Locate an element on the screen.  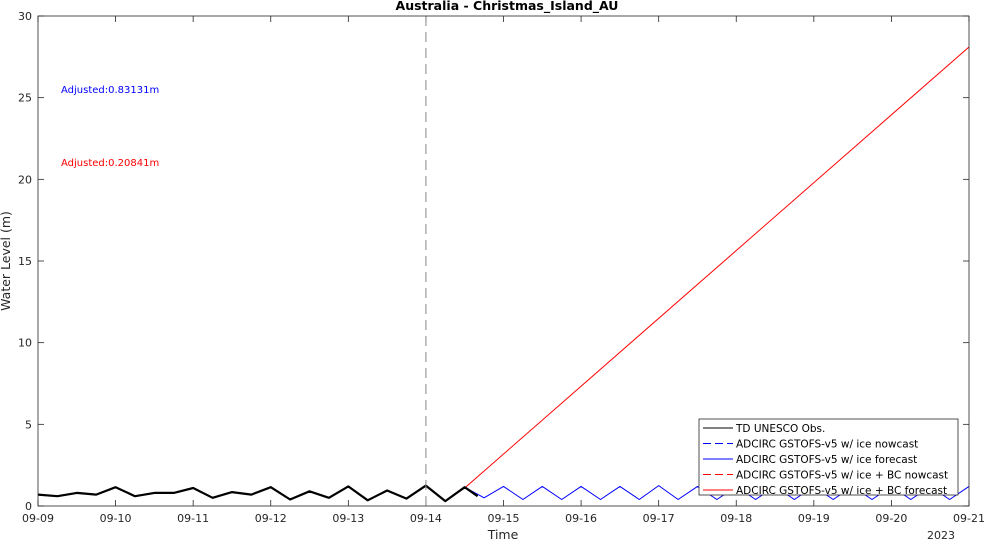
x-tick-label: 09-15 is located at coordinates (504, 518).